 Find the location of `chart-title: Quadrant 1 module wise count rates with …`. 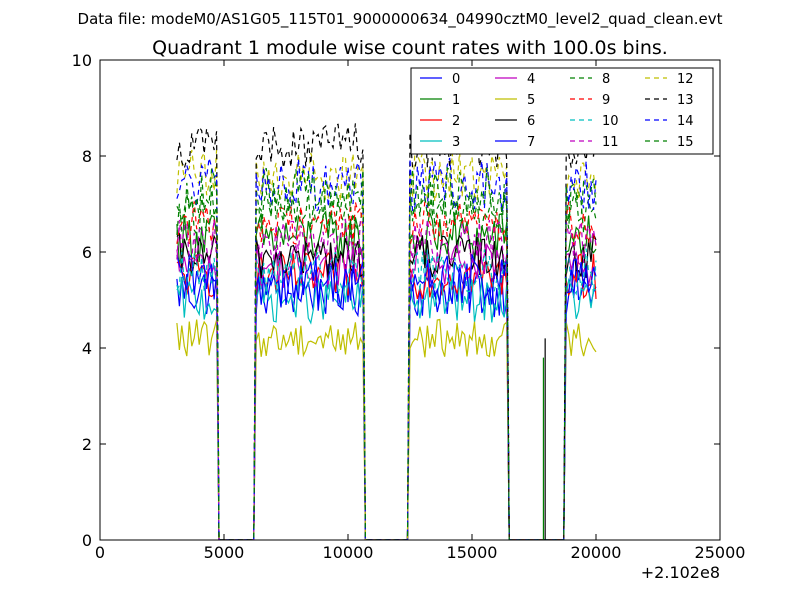

chart-title: Quadrant 1 module wise count rates with … is located at coordinates (410, 48).